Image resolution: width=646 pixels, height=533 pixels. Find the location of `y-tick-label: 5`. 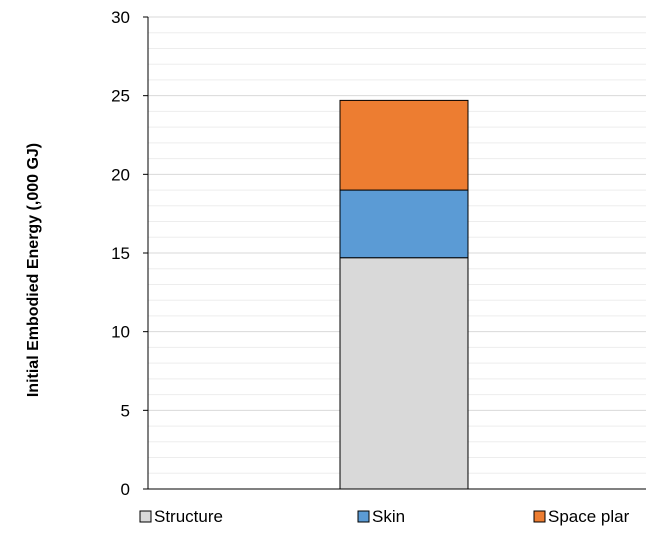

y-tick-label: 5 is located at coordinates (125, 410).